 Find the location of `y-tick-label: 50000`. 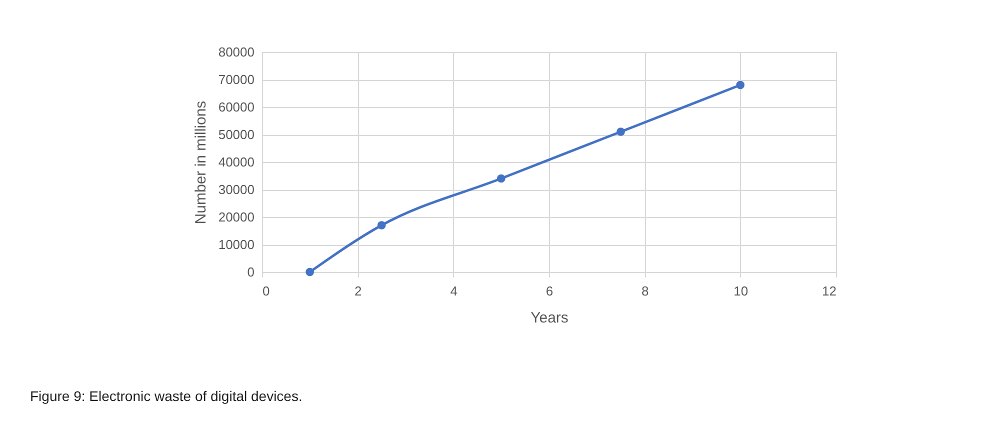

y-tick-label: 50000 is located at coordinates (236, 134).